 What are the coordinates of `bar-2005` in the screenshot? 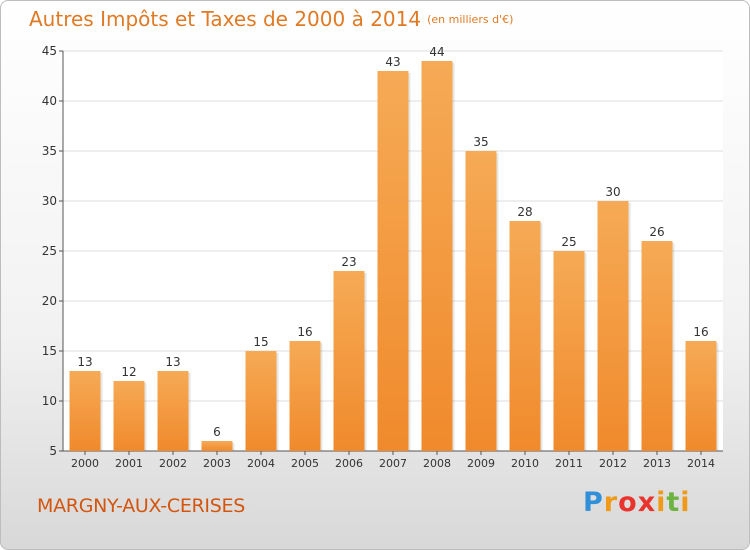 It's located at (305, 396).